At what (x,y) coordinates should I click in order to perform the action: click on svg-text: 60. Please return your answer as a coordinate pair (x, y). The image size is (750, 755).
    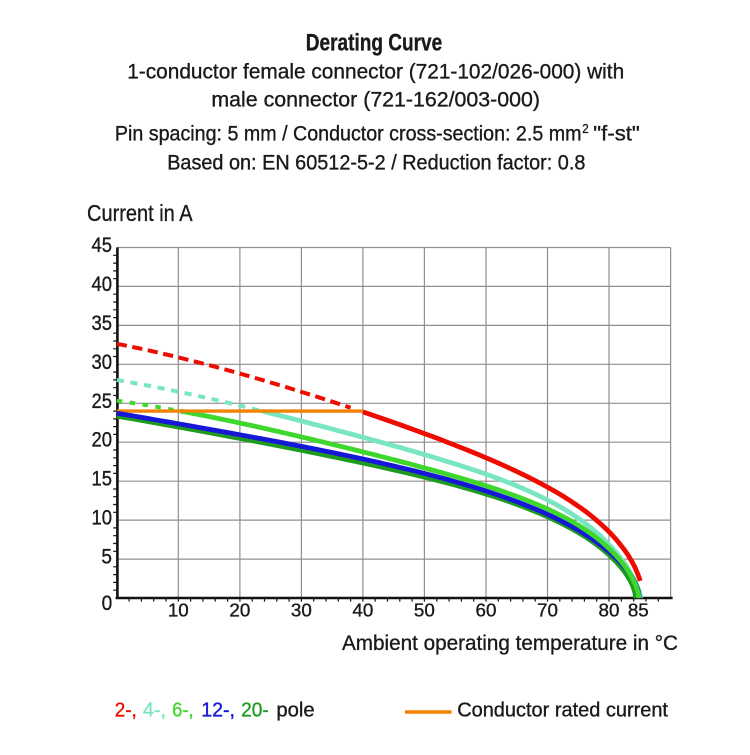
    Looking at the image, I should click on (486, 610).